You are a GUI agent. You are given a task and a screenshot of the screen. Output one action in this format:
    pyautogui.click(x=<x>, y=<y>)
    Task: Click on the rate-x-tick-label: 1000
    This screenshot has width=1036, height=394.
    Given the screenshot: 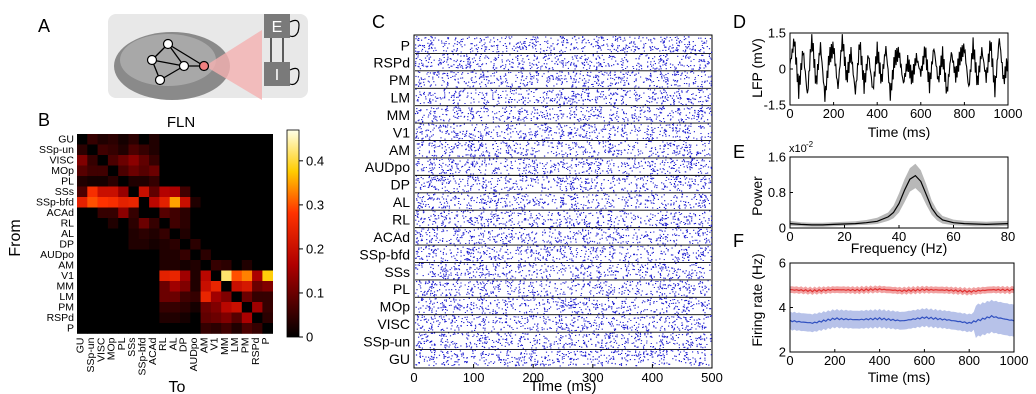 What is the action you would take?
    pyautogui.click(x=1014, y=360)
    